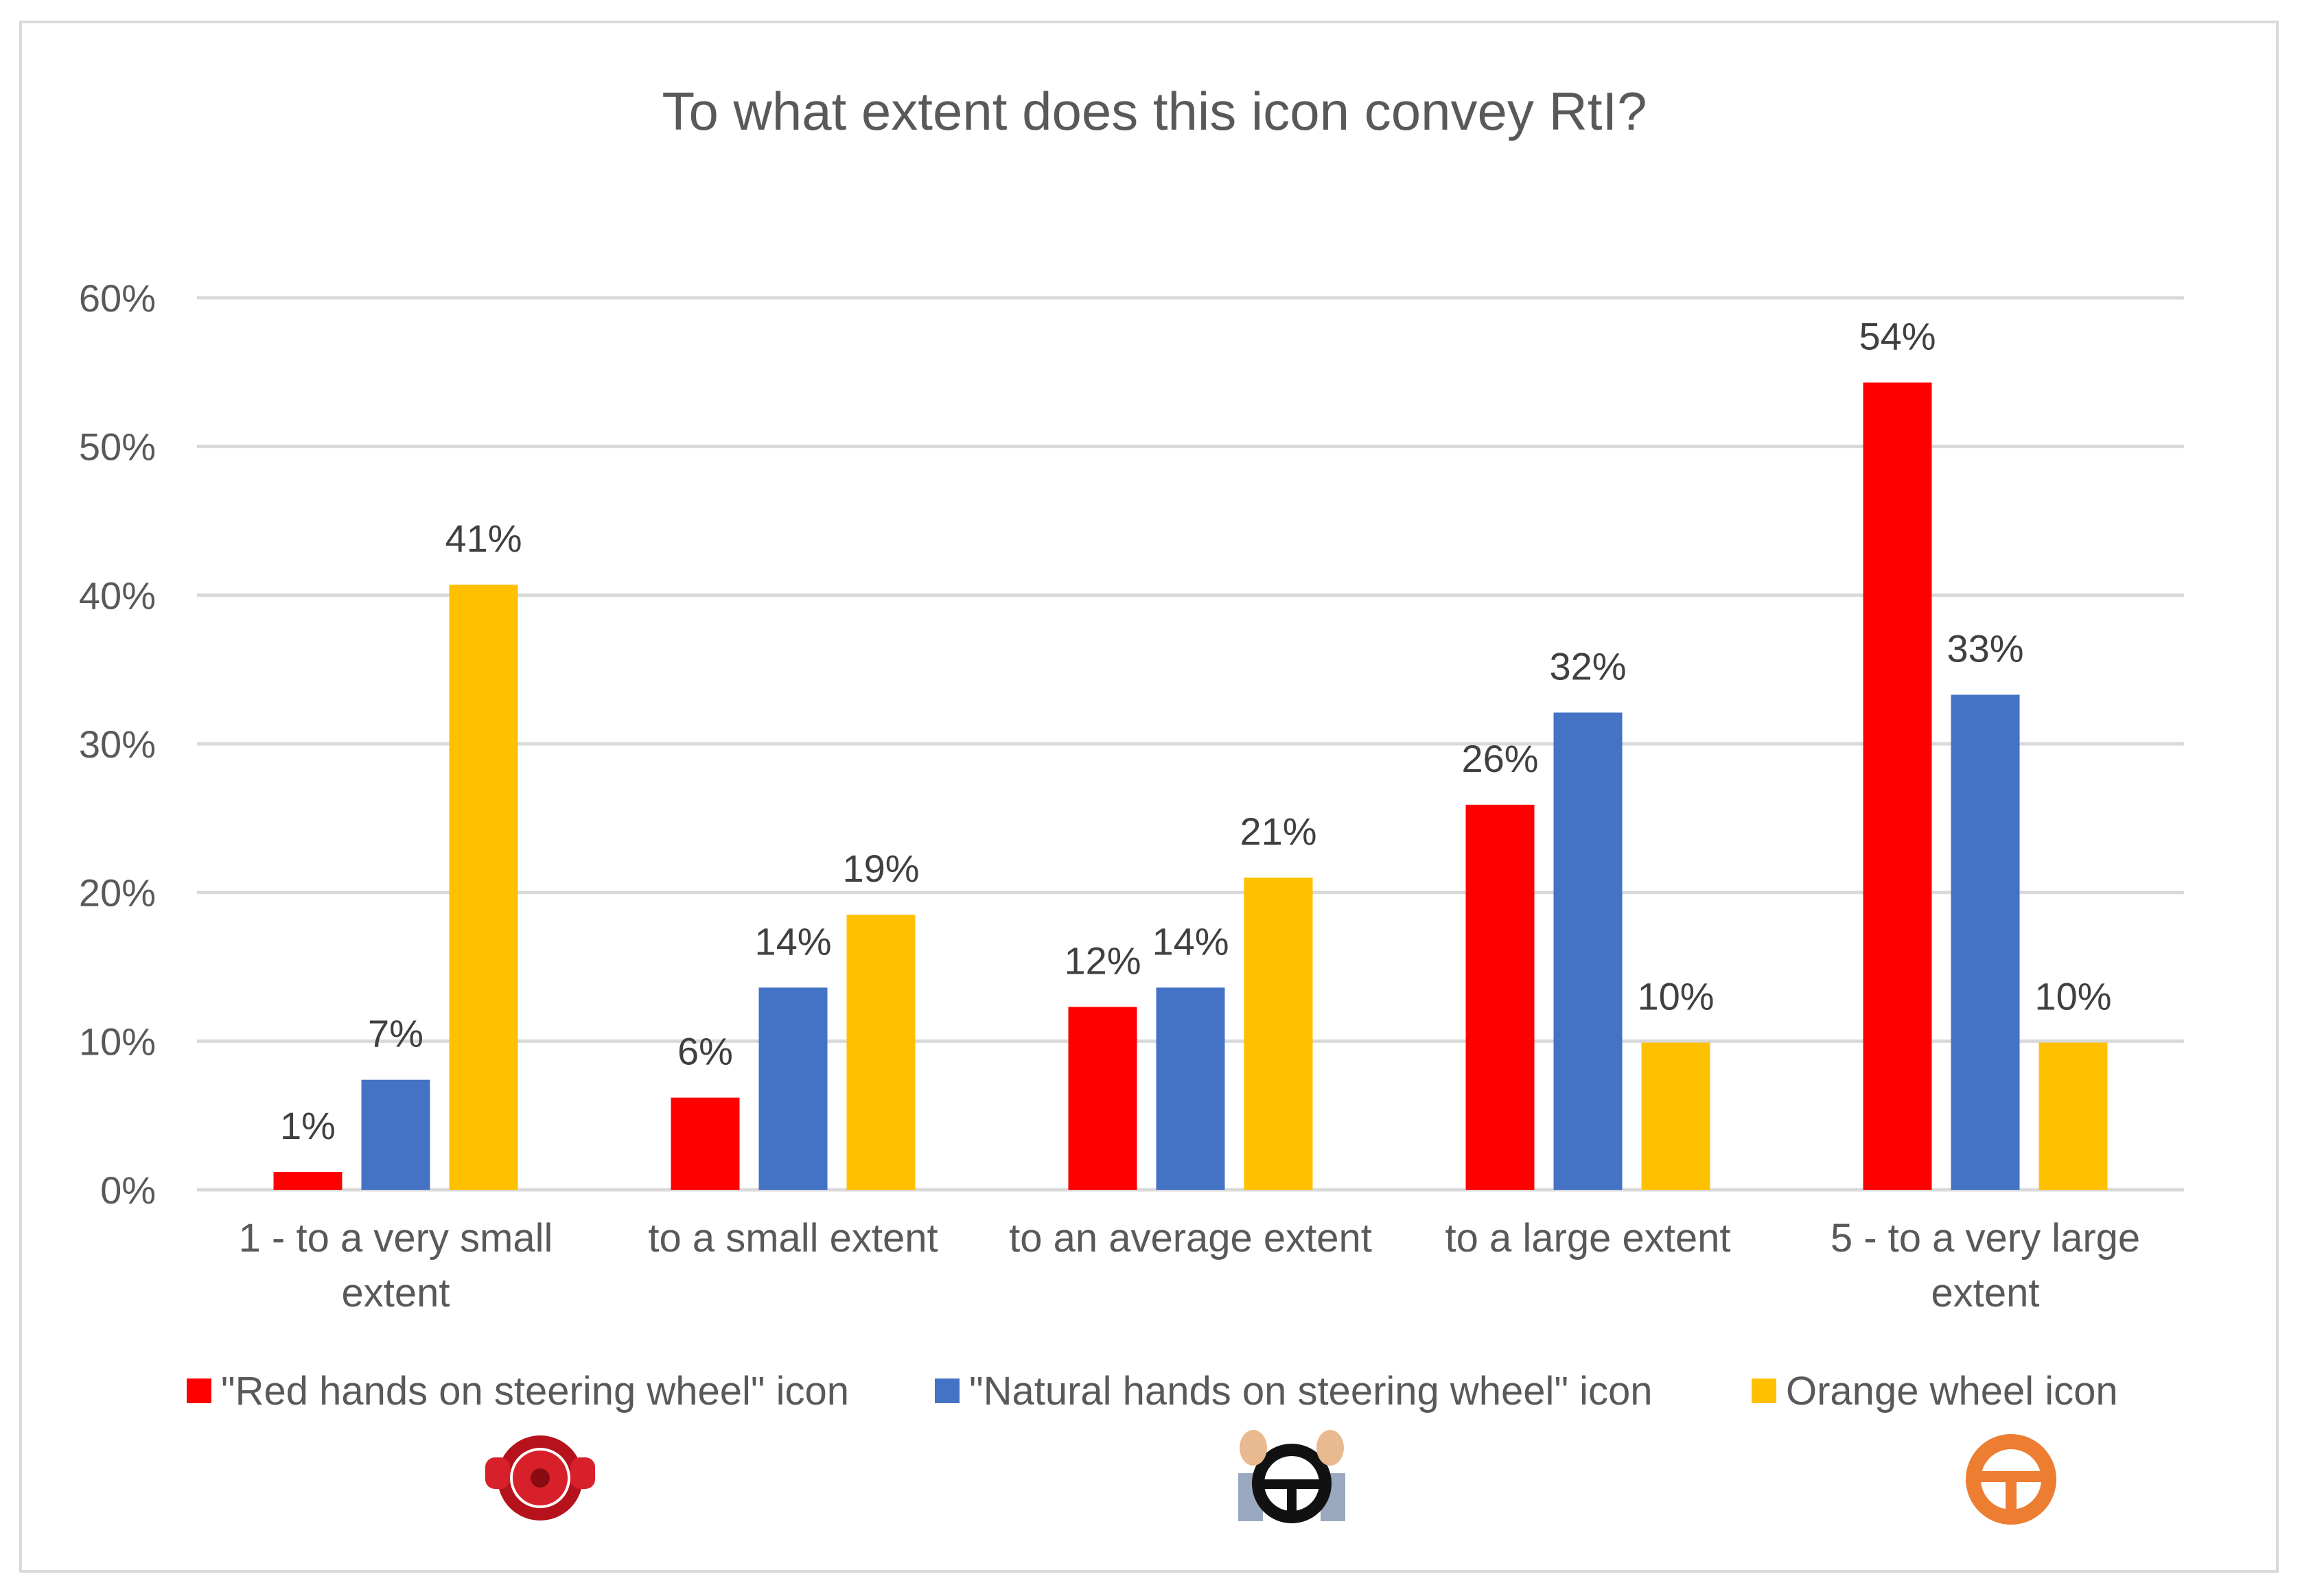 This screenshot has width=2300, height=1596. I want to click on data-label: 7%, so click(396, 1033).